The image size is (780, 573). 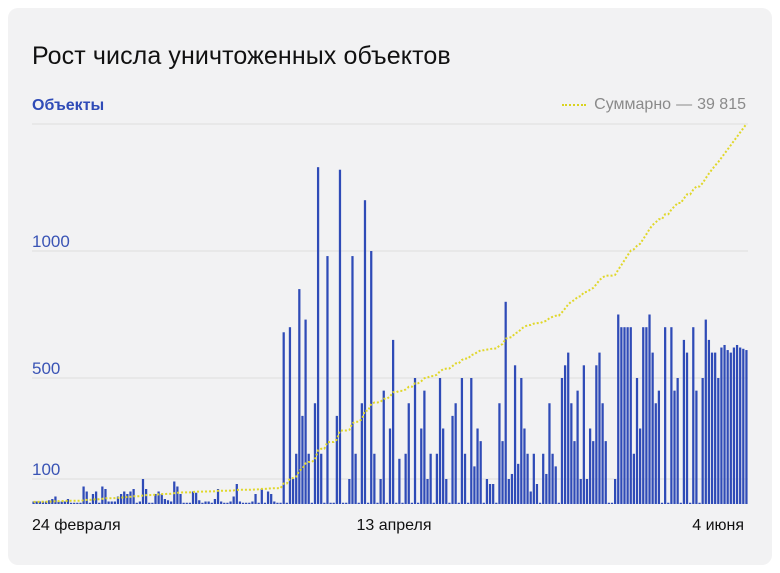 I want to click on legend-line-swatch, so click(x=574, y=105).